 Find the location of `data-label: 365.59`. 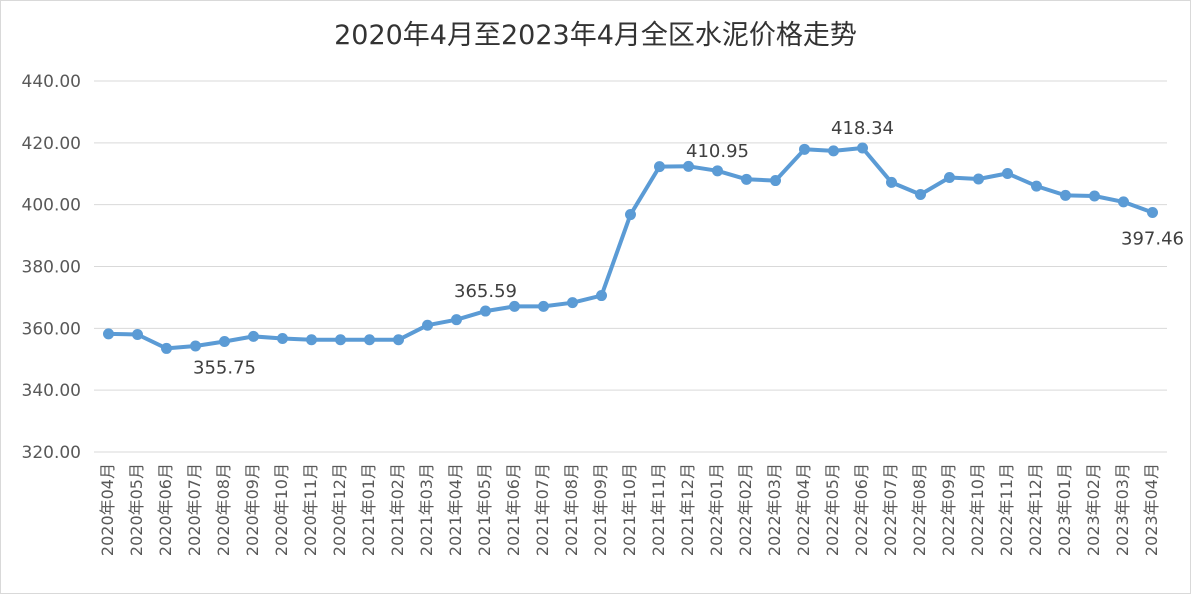

data-label: 365.59 is located at coordinates (485, 291).